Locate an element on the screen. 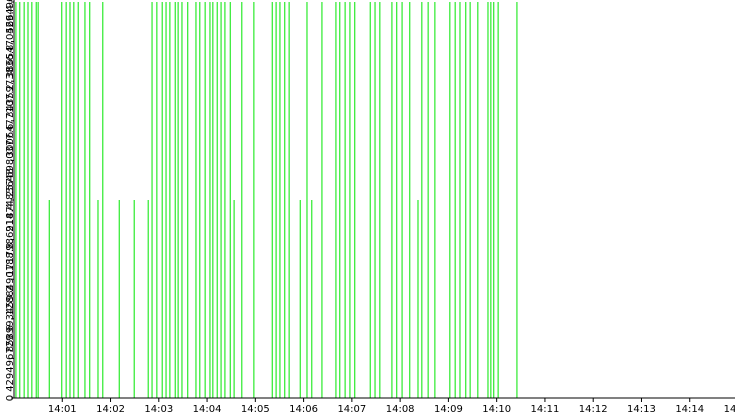  x-tick-label: 14:06 is located at coordinates (303, 409).